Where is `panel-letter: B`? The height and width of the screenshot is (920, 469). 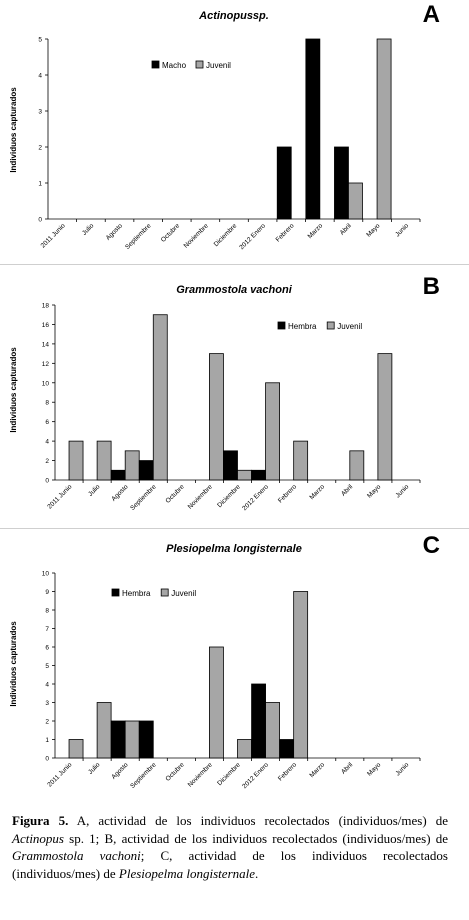 panel-letter: B is located at coordinates (431, 286).